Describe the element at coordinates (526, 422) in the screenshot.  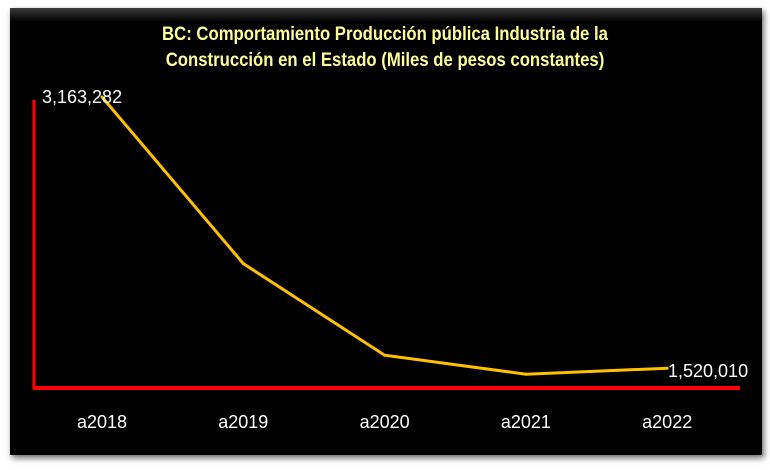
I see `x-tick-label: a2021` at that location.